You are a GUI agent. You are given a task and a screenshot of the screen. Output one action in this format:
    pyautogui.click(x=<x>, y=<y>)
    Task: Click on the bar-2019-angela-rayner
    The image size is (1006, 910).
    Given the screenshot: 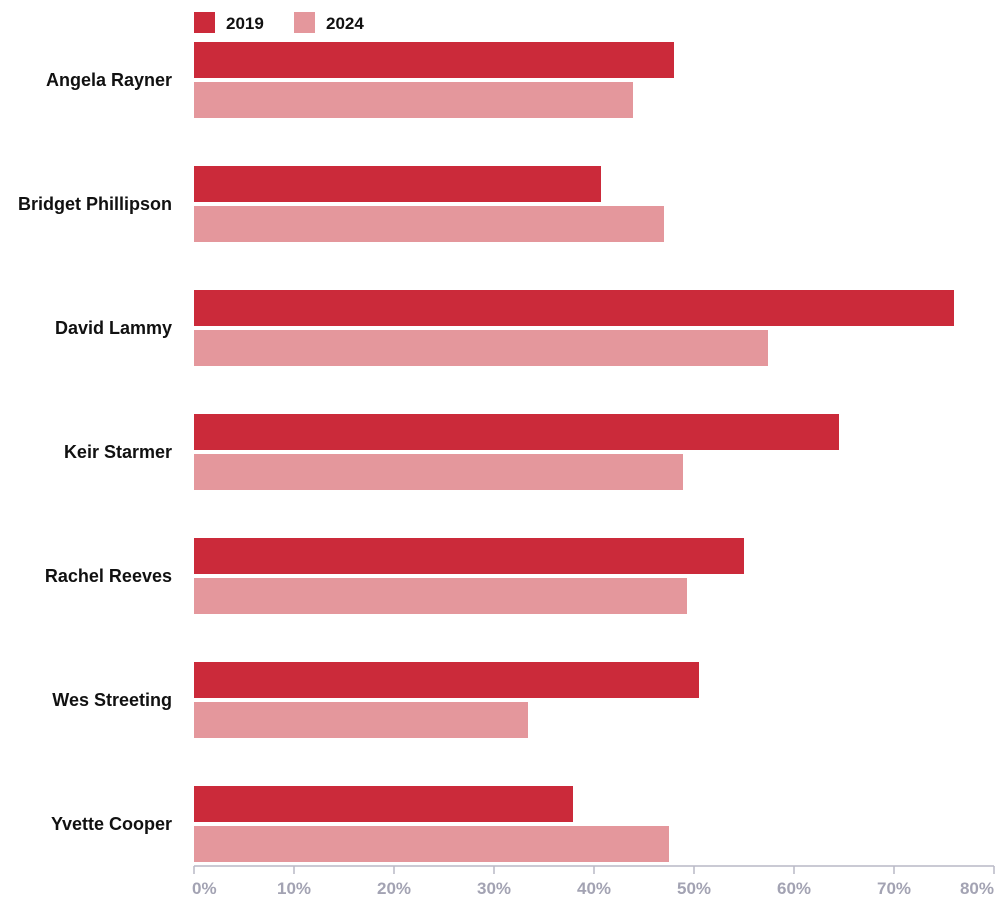 What is the action you would take?
    pyautogui.click(x=434, y=60)
    